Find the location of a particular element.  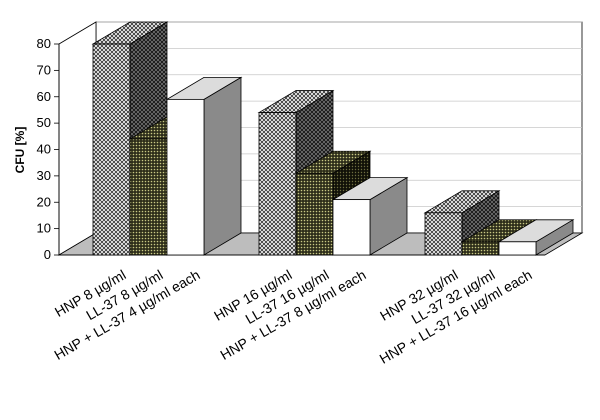

side-wall is located at coordinates (77, 138).